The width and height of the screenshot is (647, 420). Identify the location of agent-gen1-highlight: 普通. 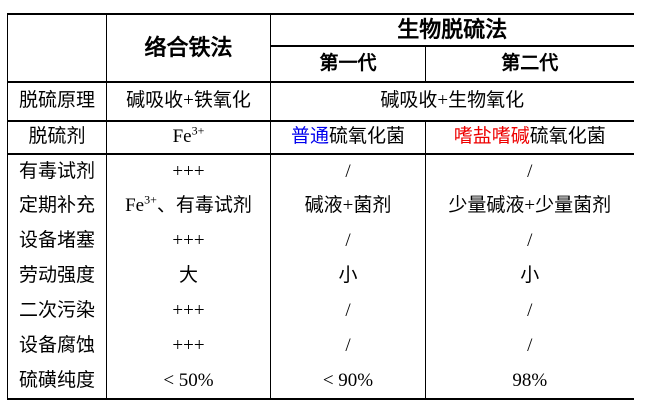
(309, 137).